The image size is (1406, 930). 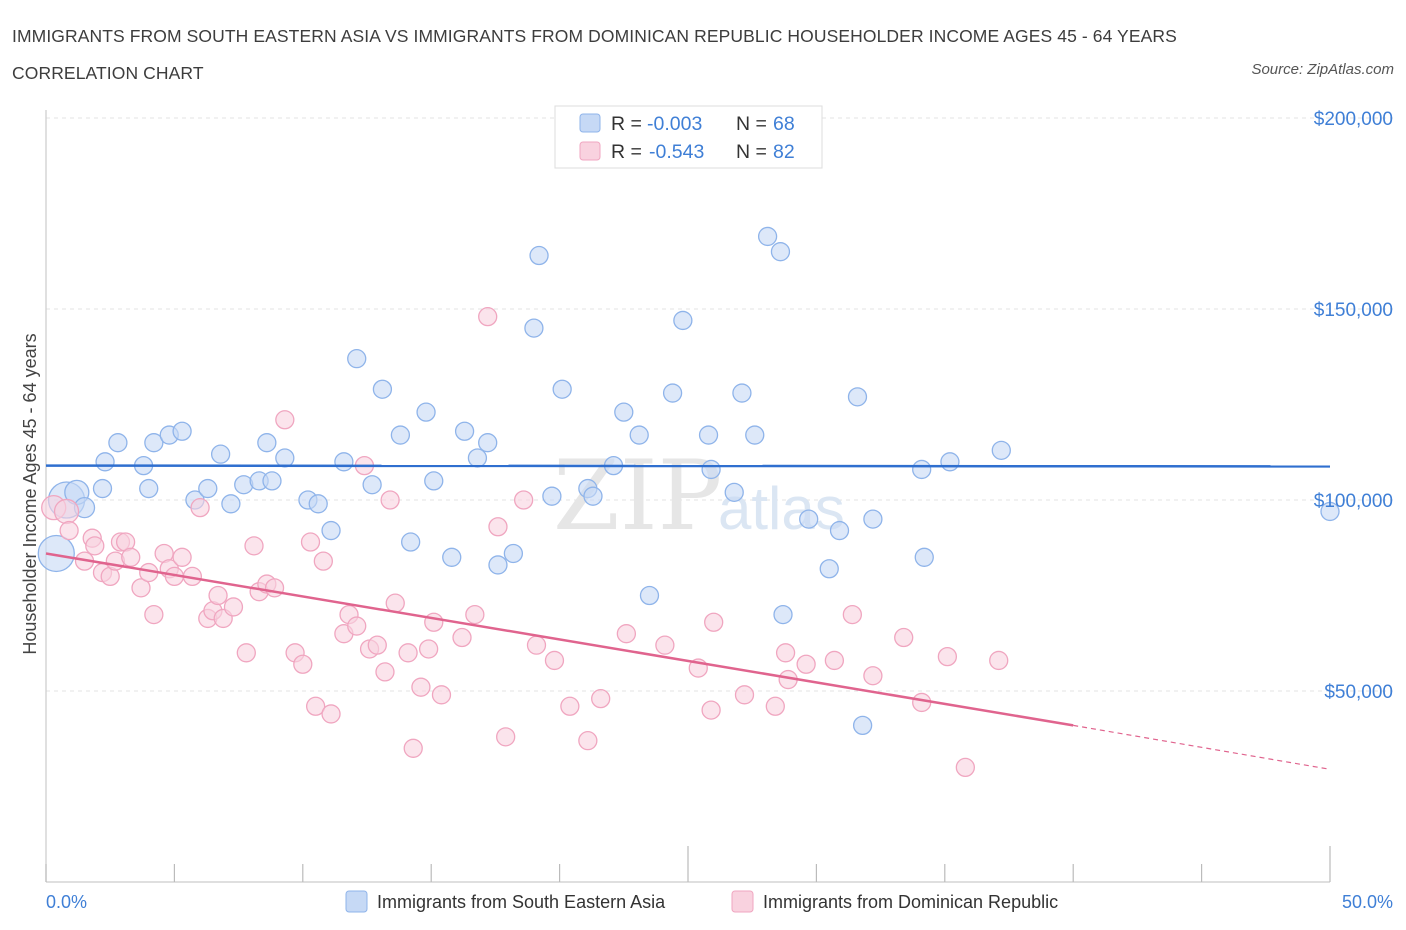 What do you see at coordinates (521, 902) in the screenshot?
I see `bottom-legend-label-sea: Immigrants from South Eastern Asia` at bounding box center [521, 902].